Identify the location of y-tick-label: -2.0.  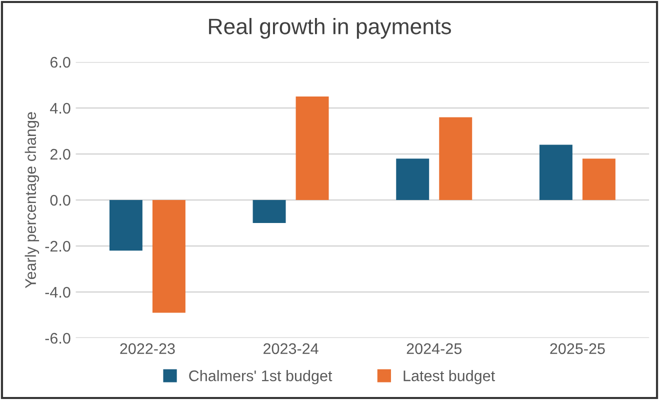
(57, 246).